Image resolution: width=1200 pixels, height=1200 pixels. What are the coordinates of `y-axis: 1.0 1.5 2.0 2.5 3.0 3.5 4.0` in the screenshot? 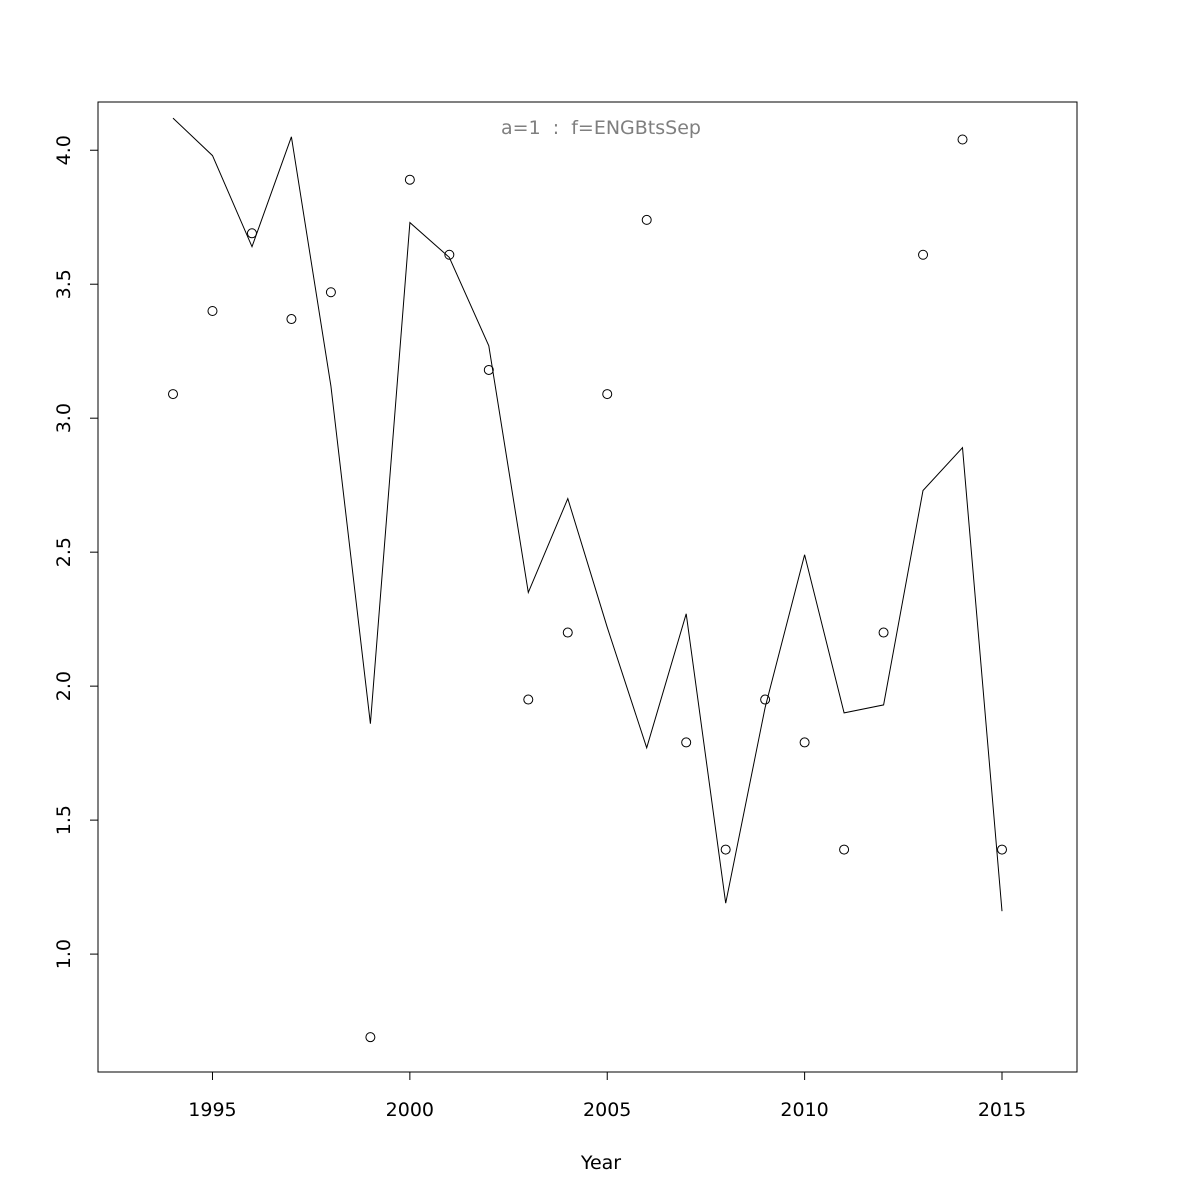 It's located at (76, 552).